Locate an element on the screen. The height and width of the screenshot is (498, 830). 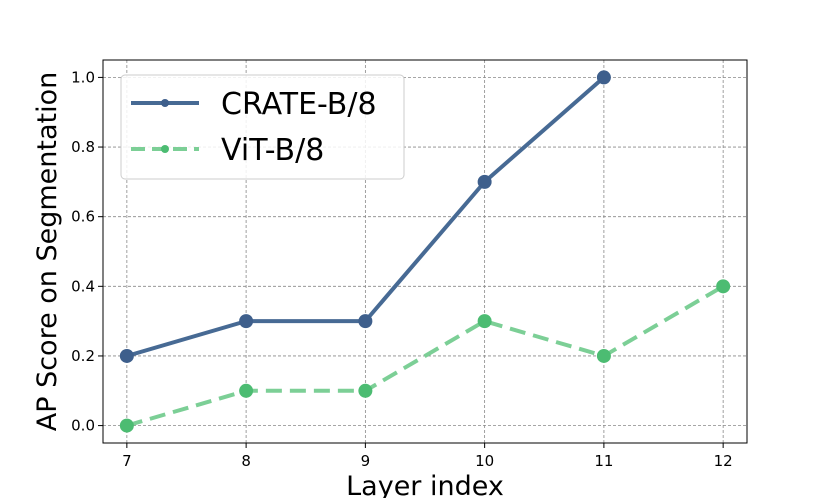
x-tick-label: 11 is located at coordinates (603, 461).